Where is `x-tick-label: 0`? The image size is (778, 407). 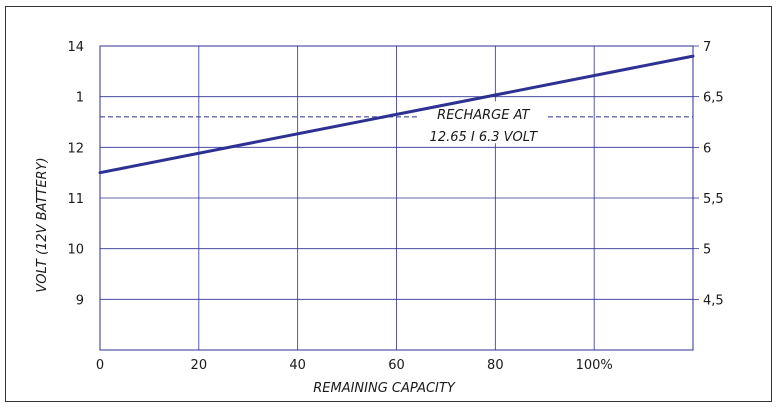 x-tick-label: 0 is located at coordinates (100, 365).